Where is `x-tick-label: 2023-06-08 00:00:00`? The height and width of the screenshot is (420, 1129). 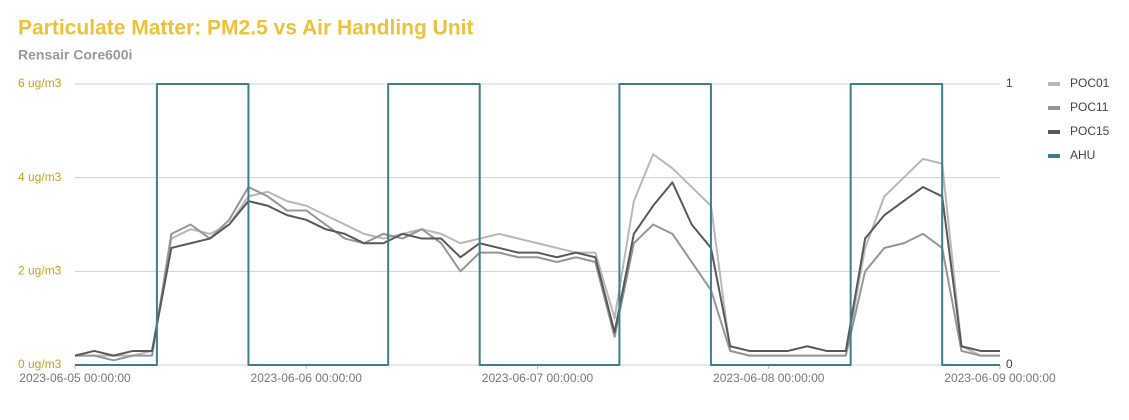
x-tick-label: 2023-06-08 00:00:00 is located at coordinates (769, 378).